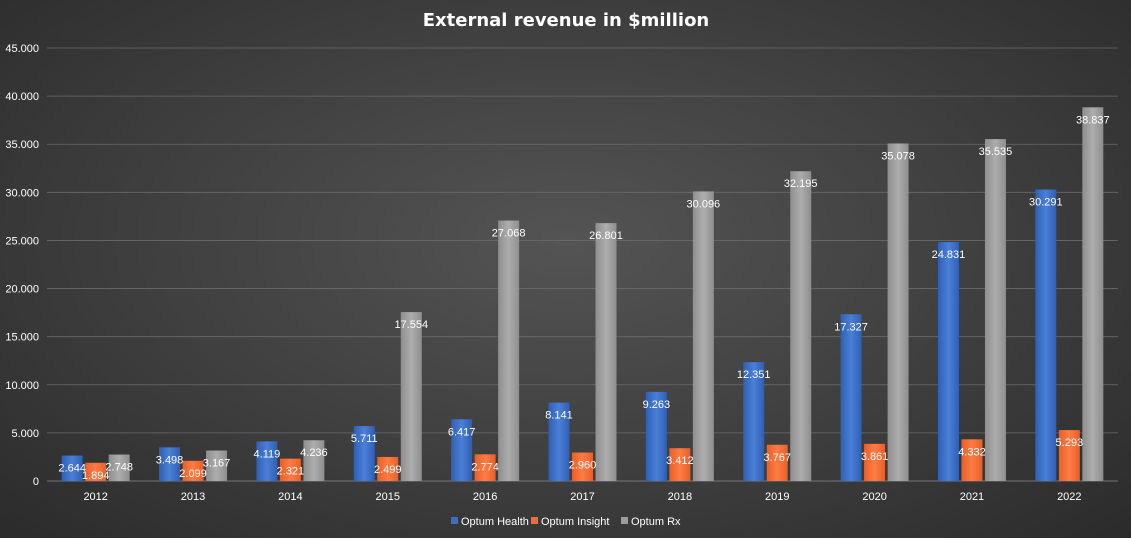 This screenshot has height=538, width=1131. I want to click on data-label: 5.293, so click(1070, 443).